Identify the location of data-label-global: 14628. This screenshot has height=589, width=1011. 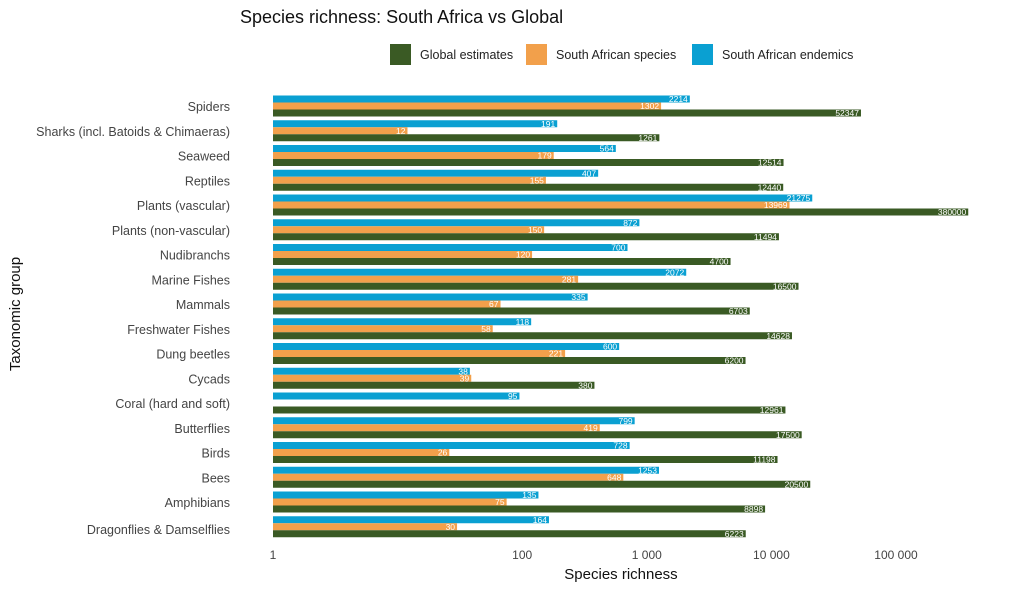
(778, 336).